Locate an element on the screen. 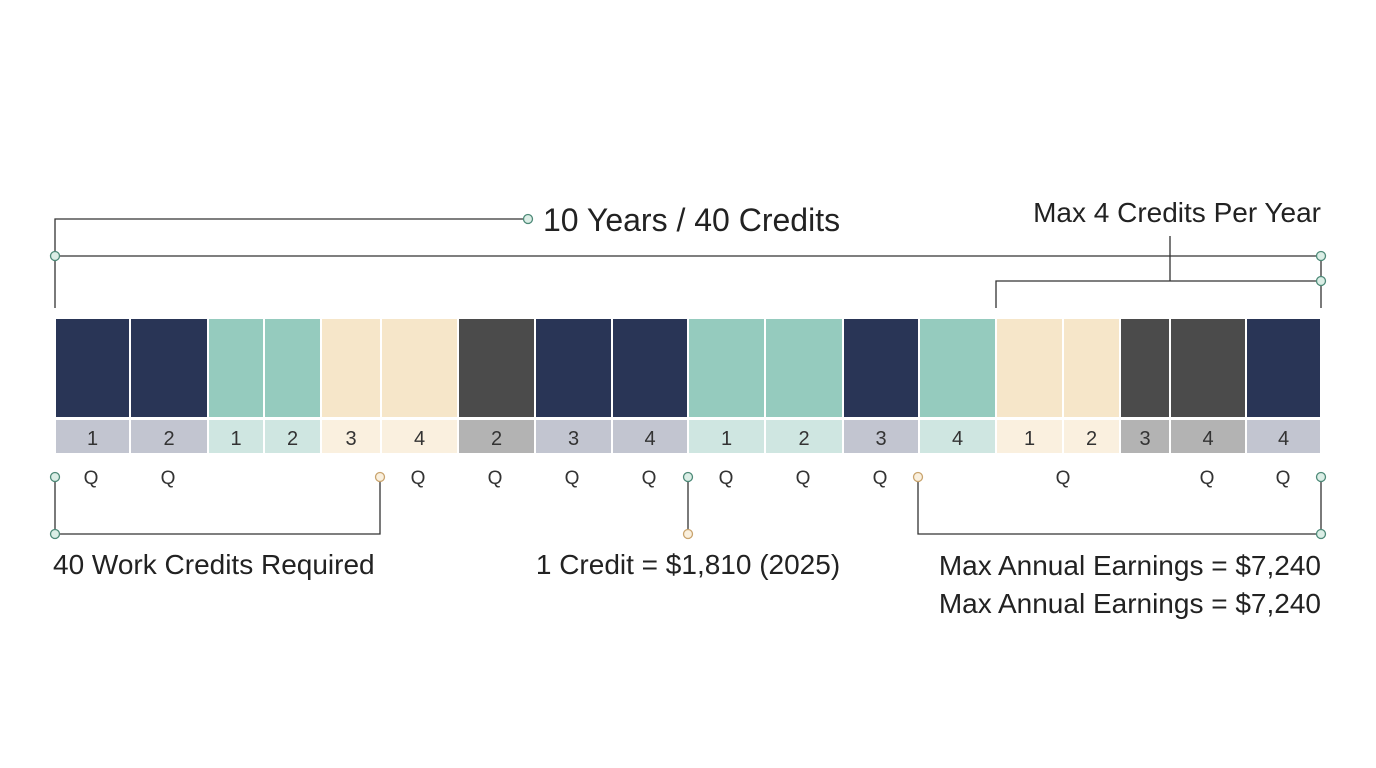 This screenshot has width=1376, height=768. max-earnings-label-repeat: Max Annual Earnings = $7,240 is located at coordinates (1130, 603).